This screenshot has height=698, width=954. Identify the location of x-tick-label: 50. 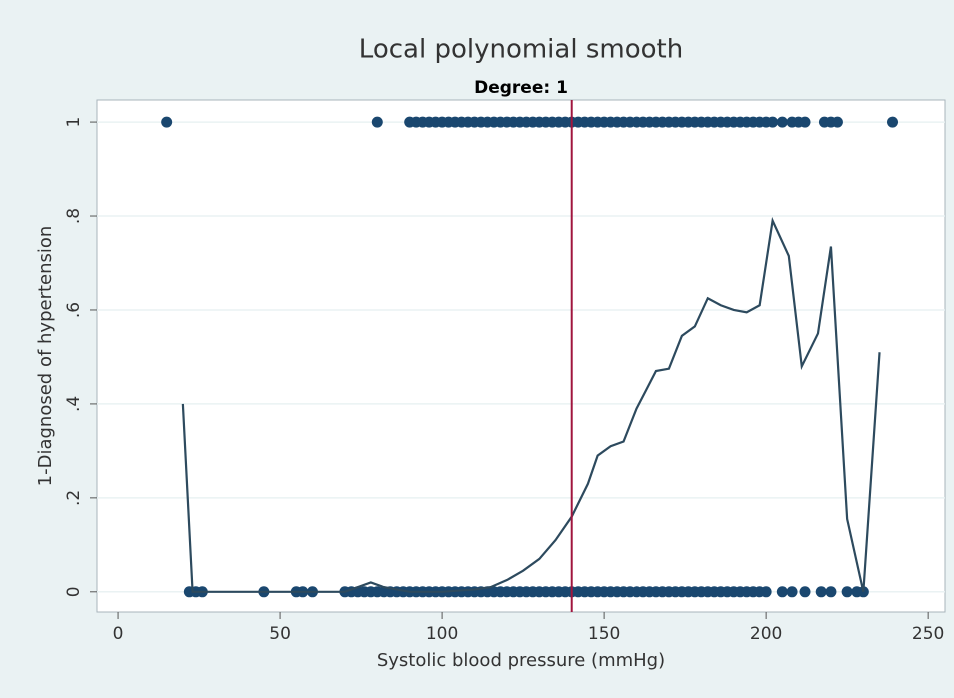
(280, 634).